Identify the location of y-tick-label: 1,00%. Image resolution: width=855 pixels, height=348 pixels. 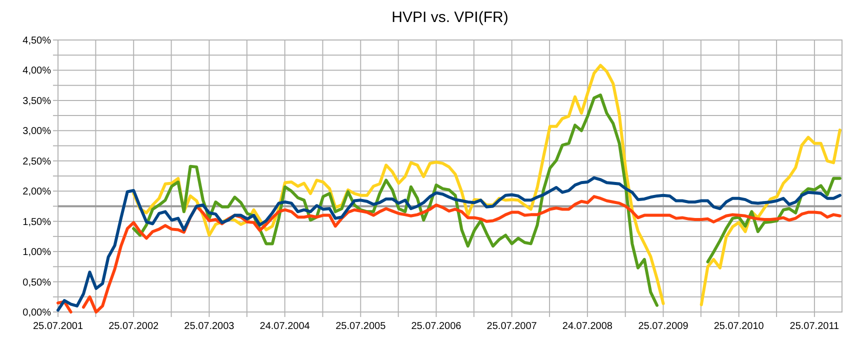
(37, 252).